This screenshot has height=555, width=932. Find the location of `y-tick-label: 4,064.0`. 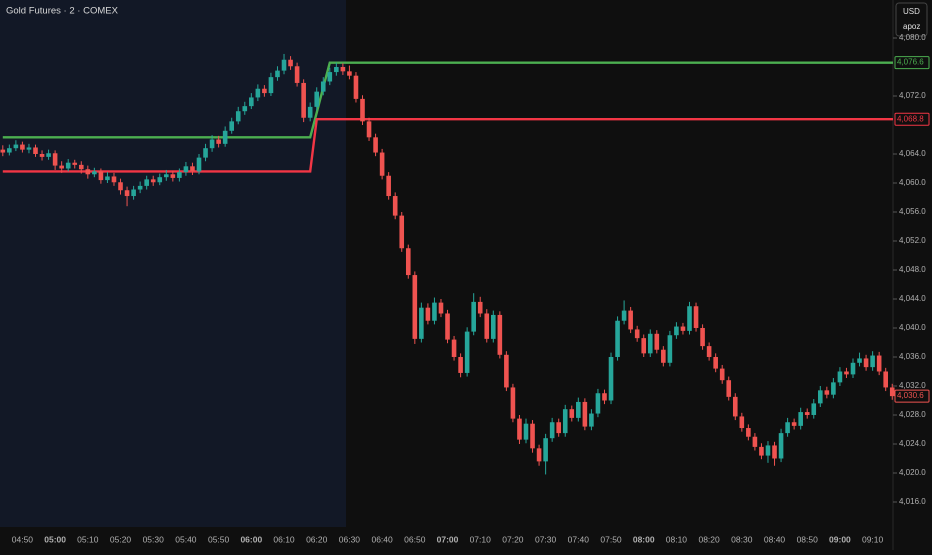

y-tick-label: 4,064.0 is located at coordinates (912, 153).